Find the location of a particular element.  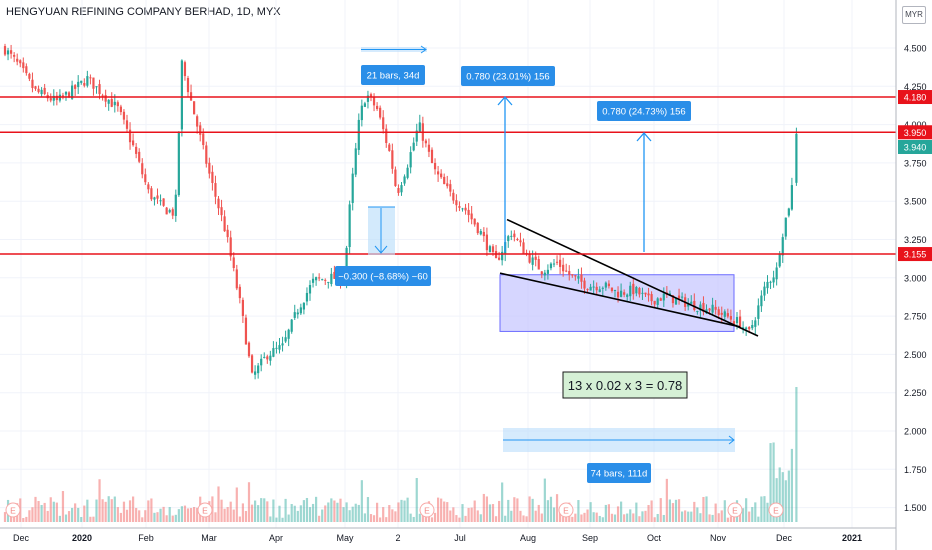

measure-1-label-text: 0.780 (23.01%) 156 is located at coordinates (507, 77).